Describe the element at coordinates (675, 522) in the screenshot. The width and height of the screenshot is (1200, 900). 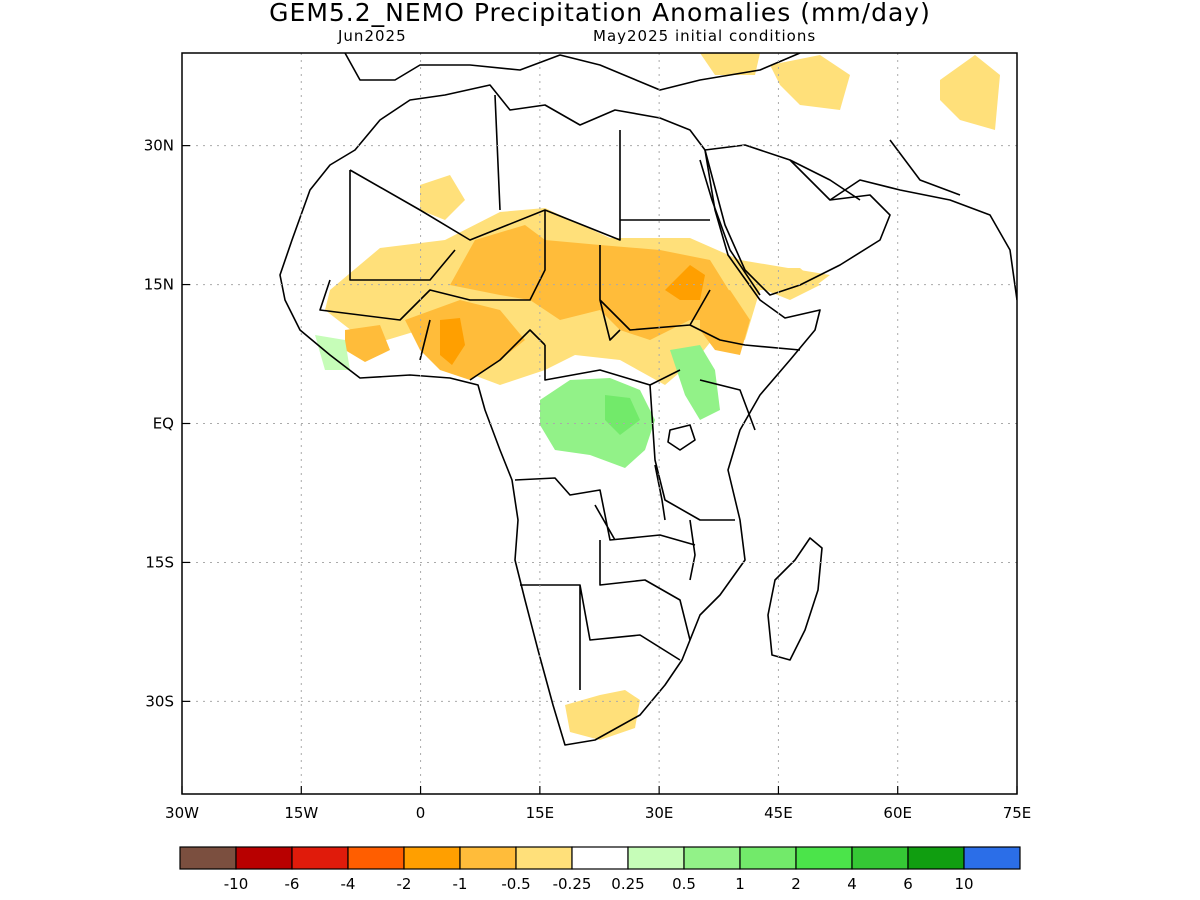
I see `lake-tanganyika-malawi` at that location.